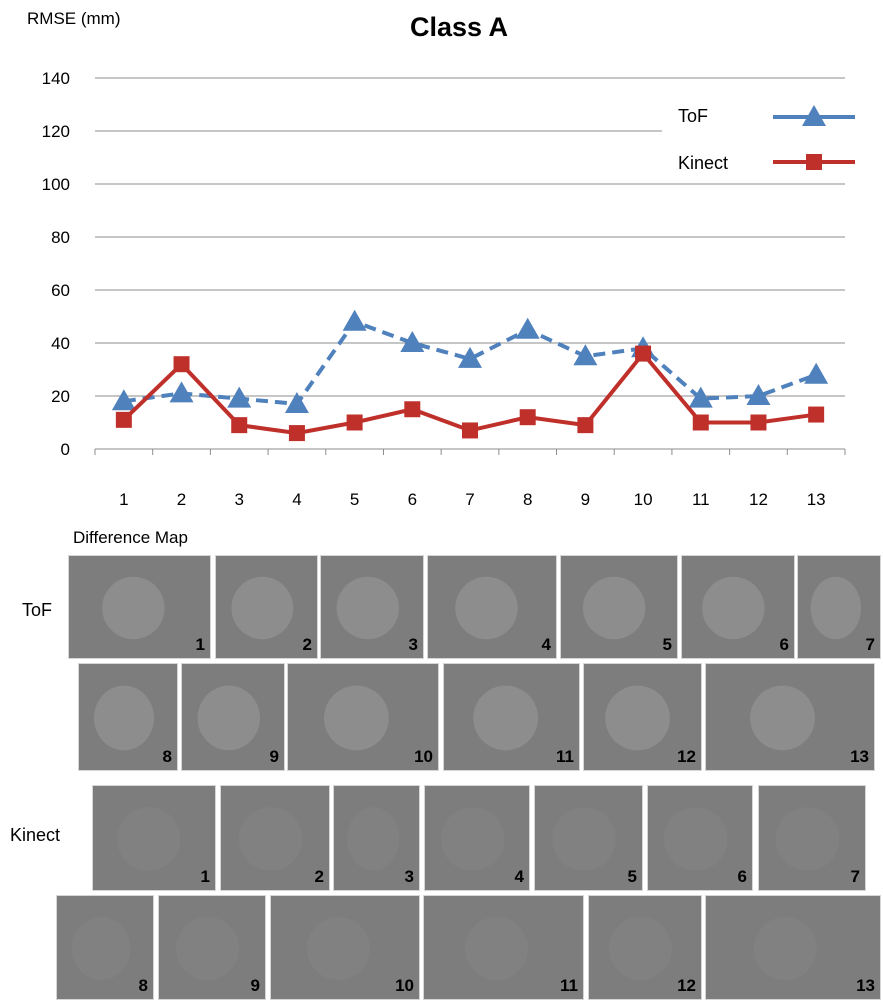 This screenshot has height=1000, width=883. I want to click on difference-map-tile: 11, so click(503, 947).